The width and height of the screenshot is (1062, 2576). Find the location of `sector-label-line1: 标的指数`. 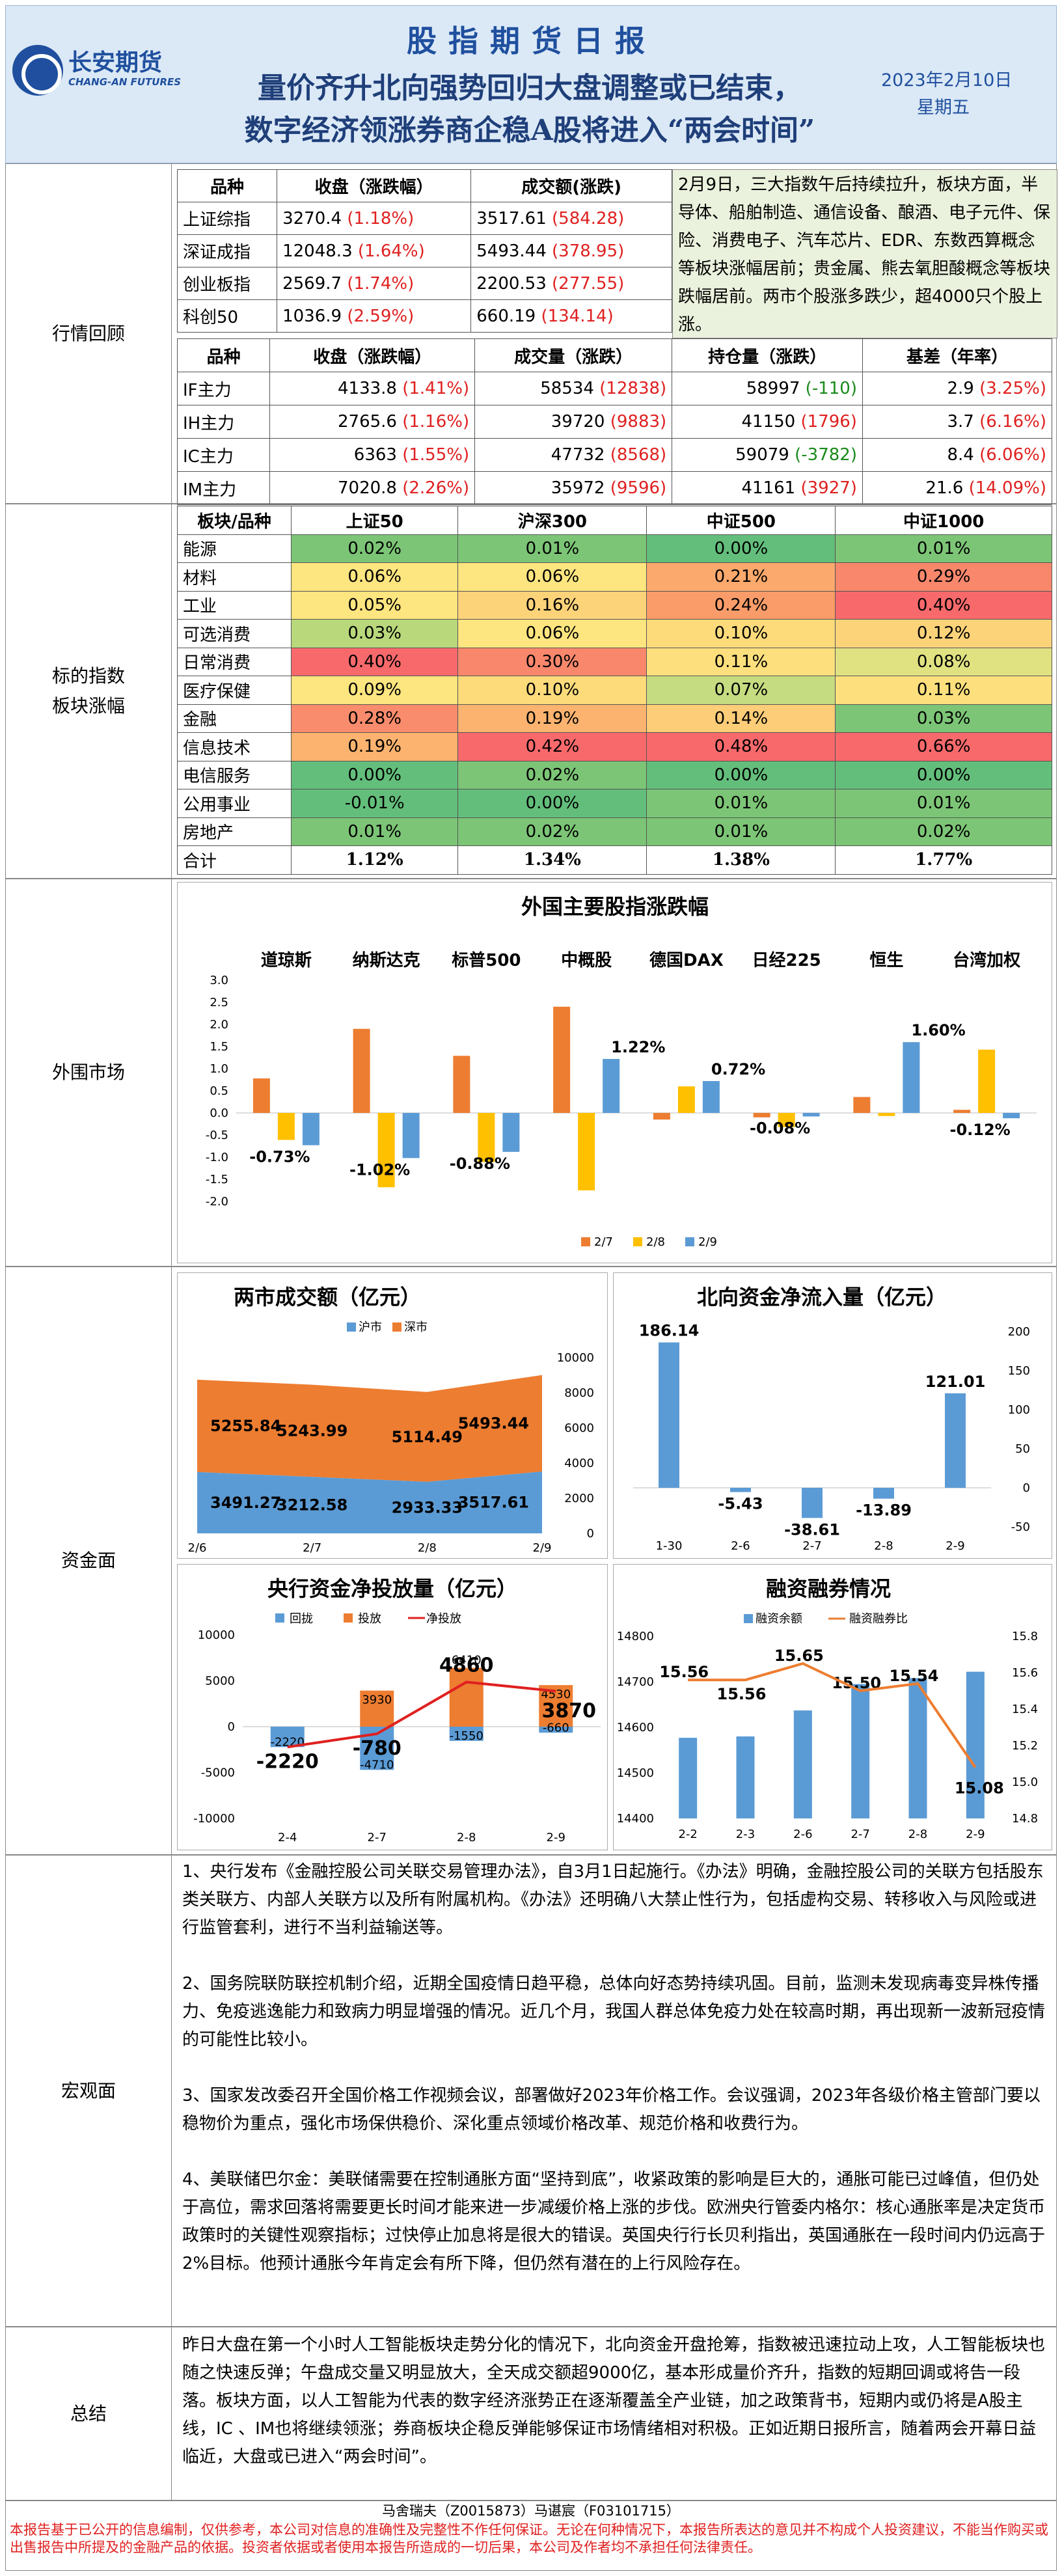

sector-label-line1: 标的指数 is located at coordinates (88, 676).